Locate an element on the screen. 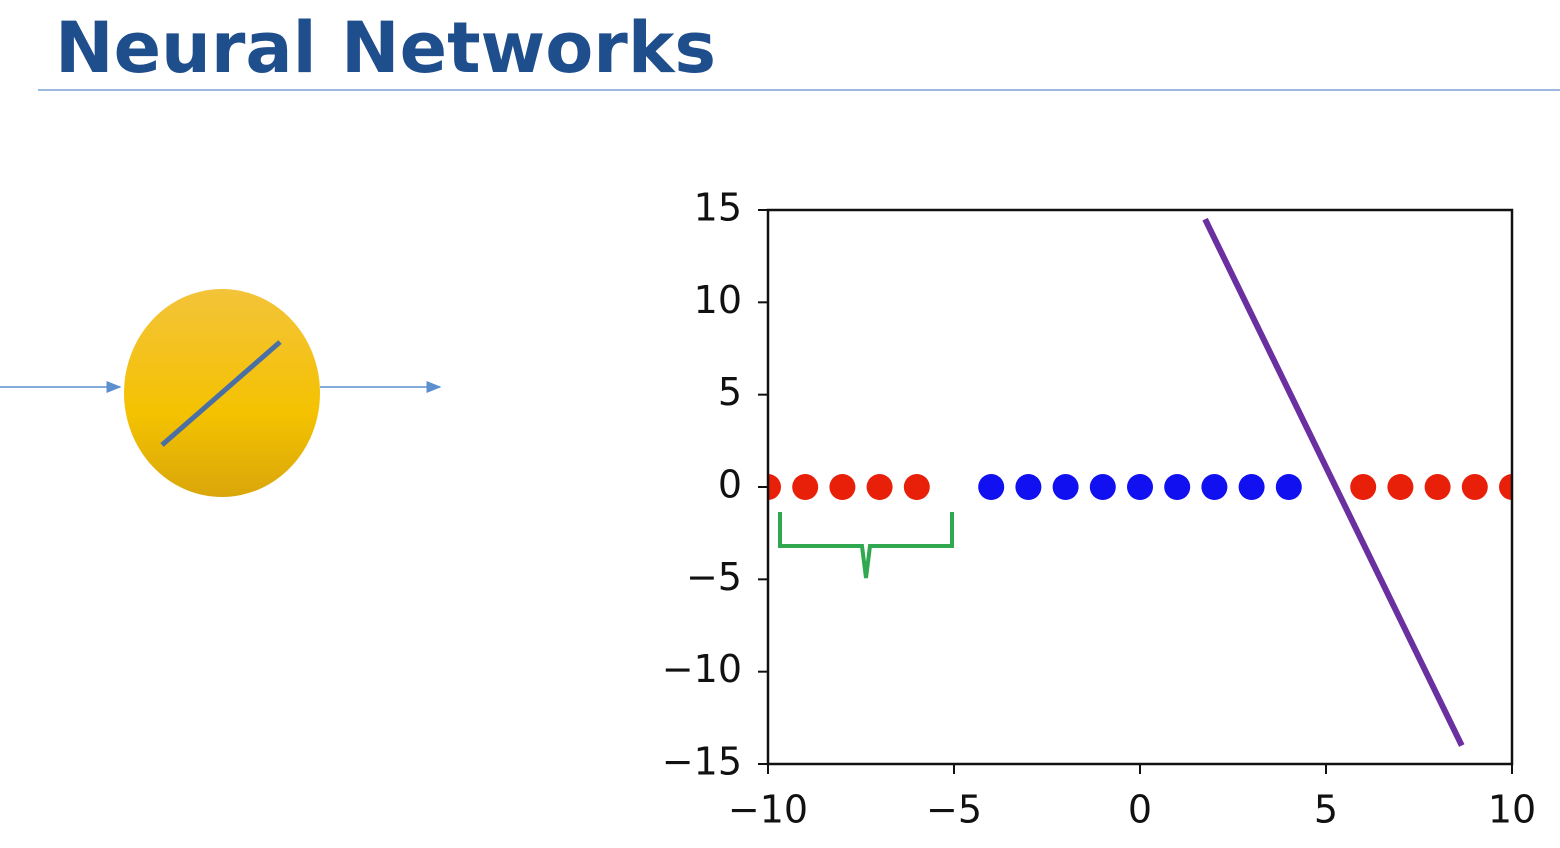 This screenshot has width=1560, height=848. x-tick-label: −10 is located at coordinates (768, 810).